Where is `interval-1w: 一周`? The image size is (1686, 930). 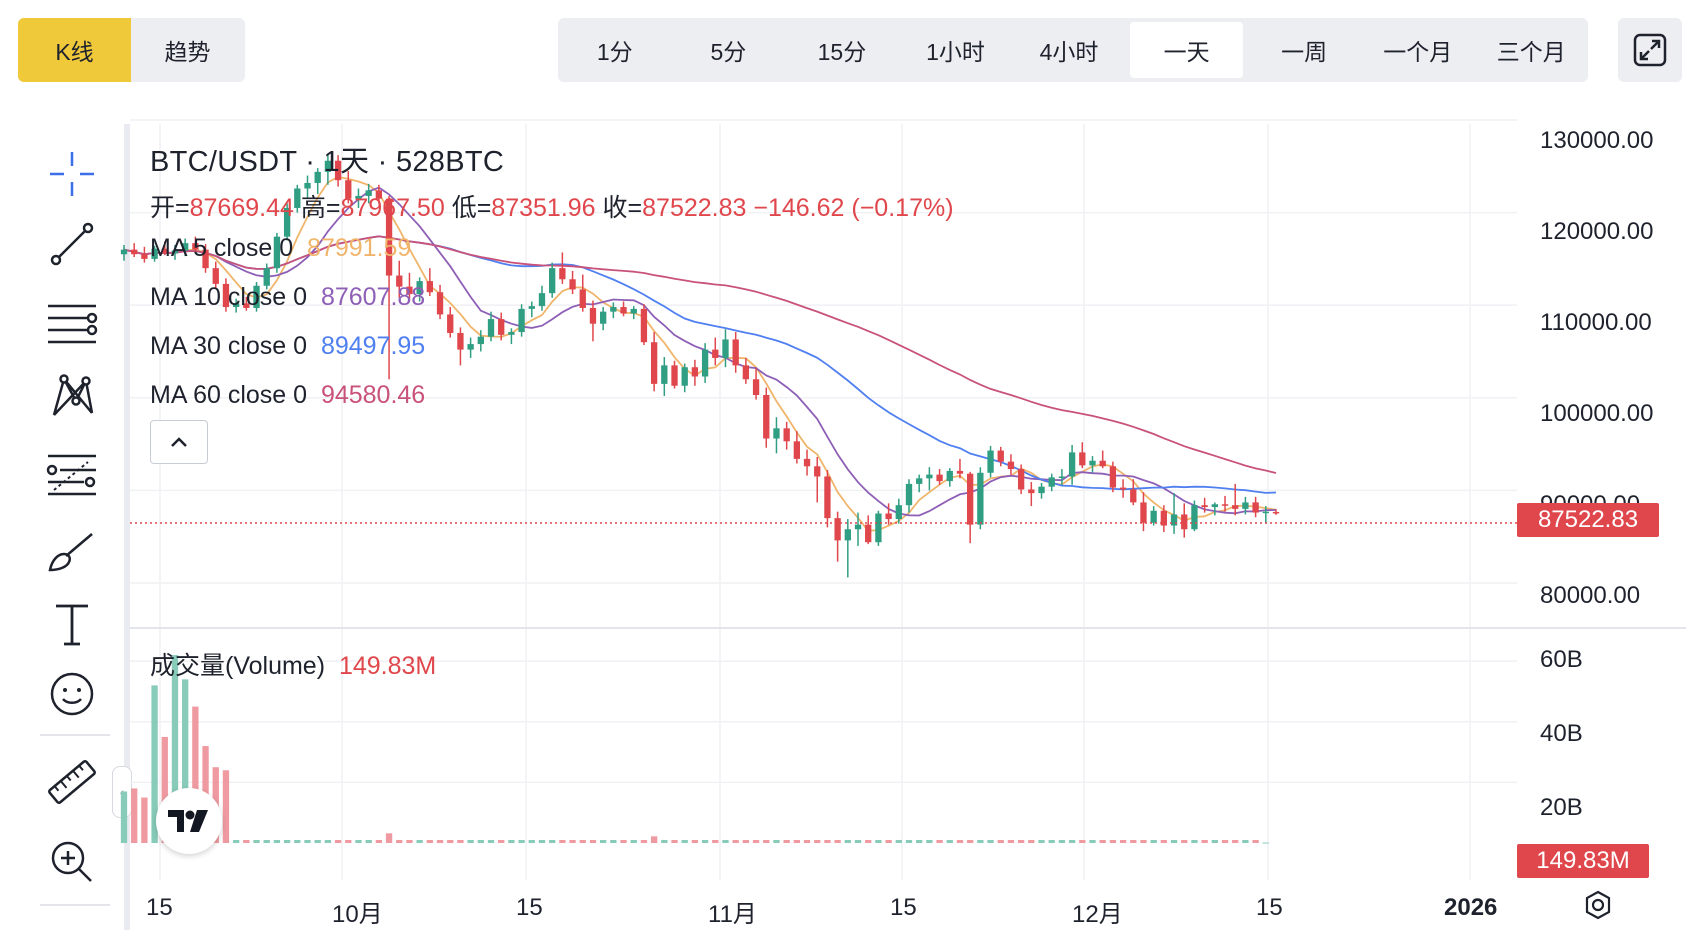
interval-1w: 一周 is located at coordinates (1304, 52).